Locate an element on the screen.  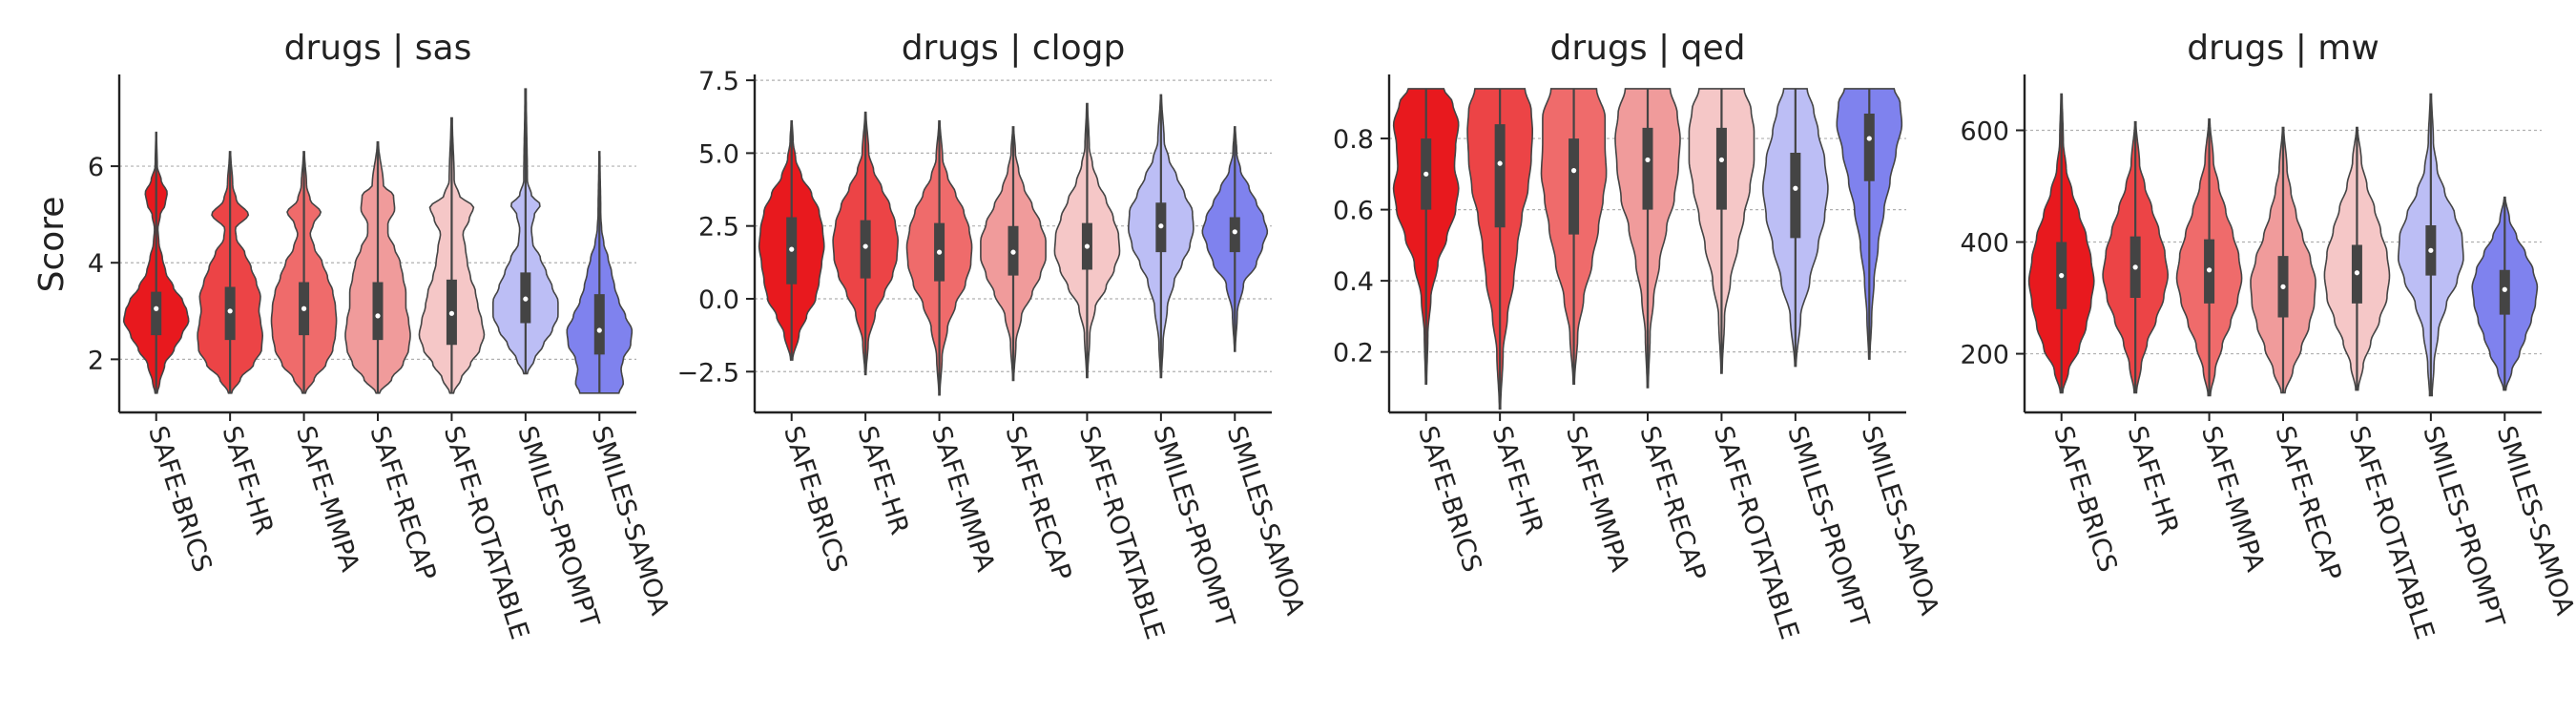
y-axis-label: Score is located at coordinates (52, 245).